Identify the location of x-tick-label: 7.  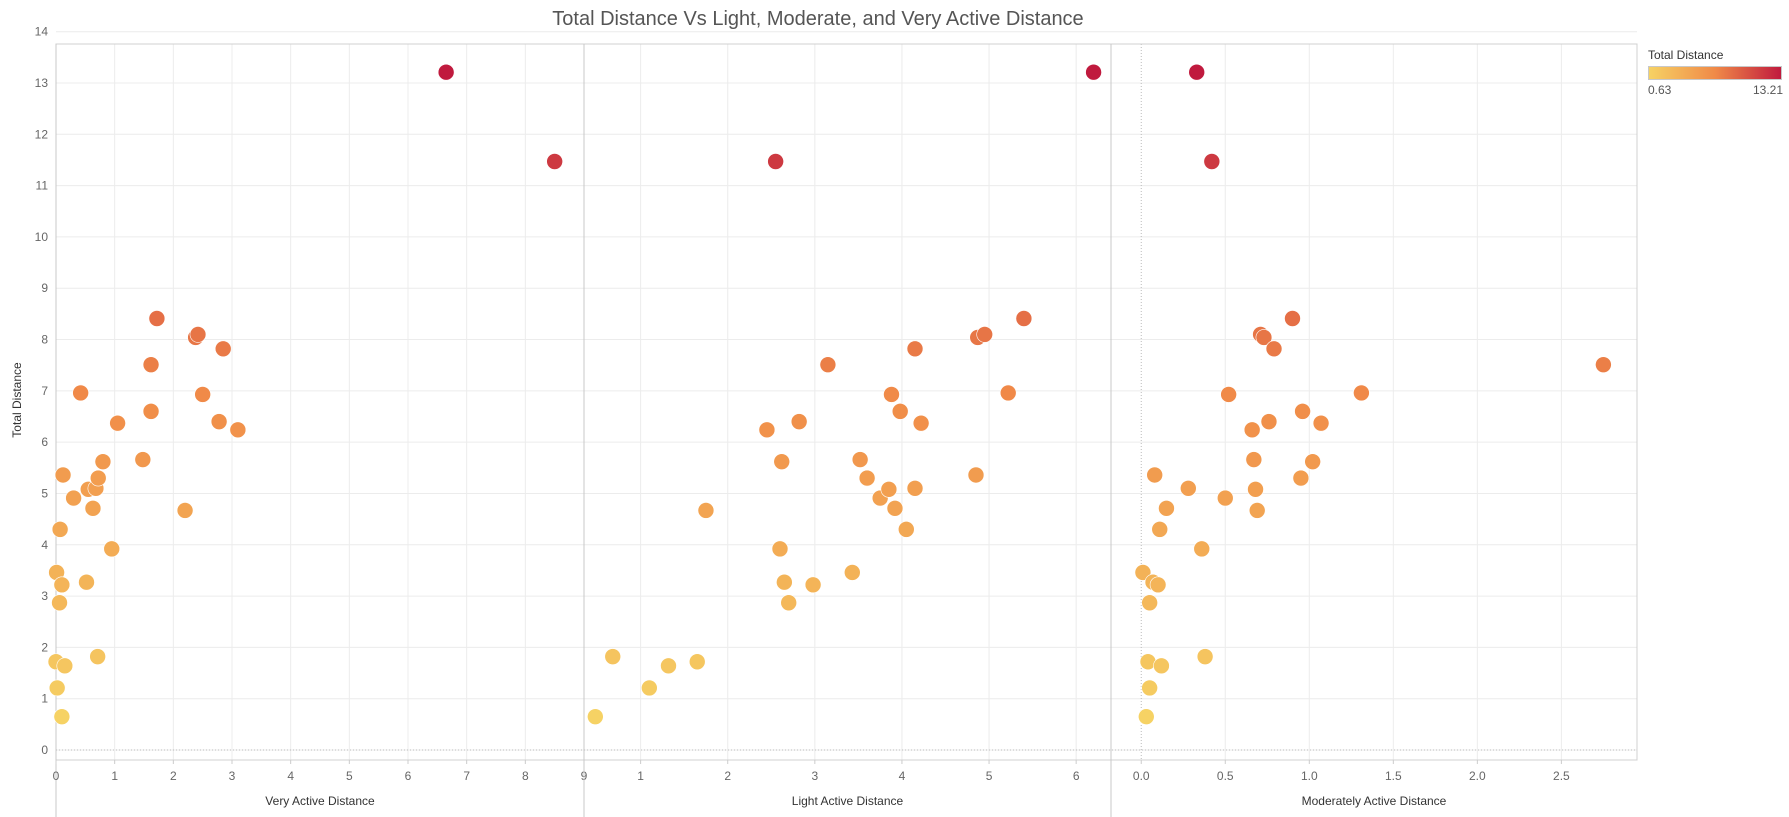
(466, 776).